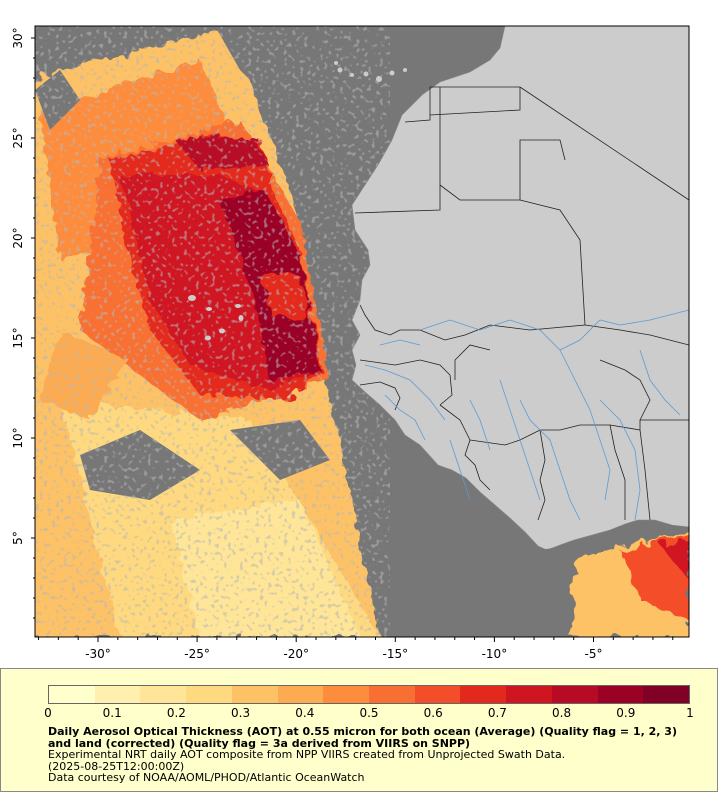 The image size is (720, 800). I want to click on colorbar-tick-label: 0, so click(48, 713).